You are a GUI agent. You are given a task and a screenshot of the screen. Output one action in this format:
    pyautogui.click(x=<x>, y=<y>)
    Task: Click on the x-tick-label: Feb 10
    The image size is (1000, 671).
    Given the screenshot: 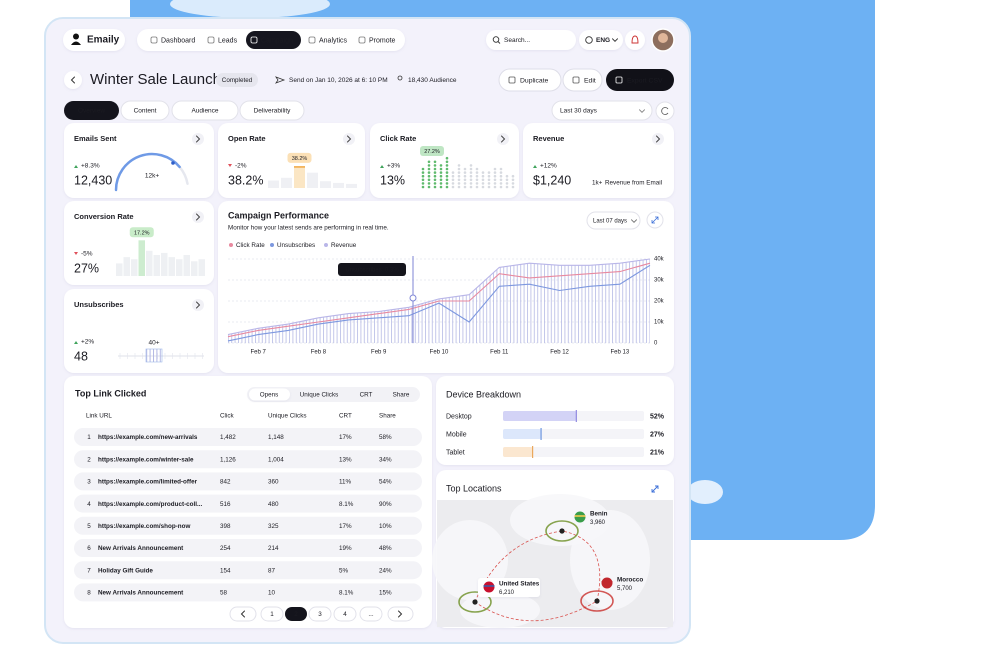 What is the action you would take?
    pyautogui.click(x=439, y=353)
    